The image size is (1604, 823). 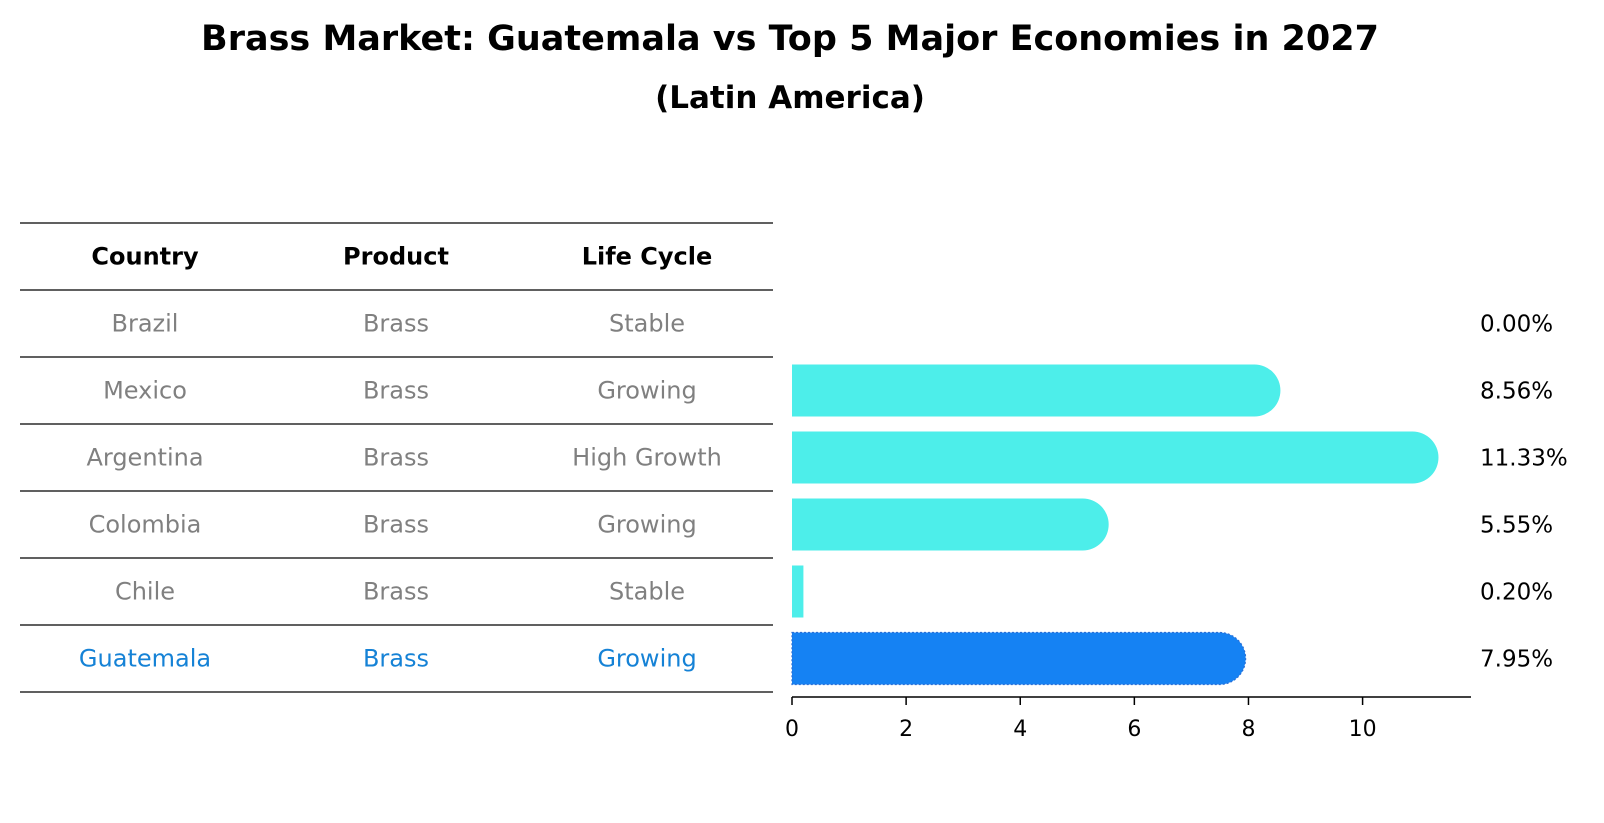 I want to click on bar-colombia, so click(x=950, y=524).